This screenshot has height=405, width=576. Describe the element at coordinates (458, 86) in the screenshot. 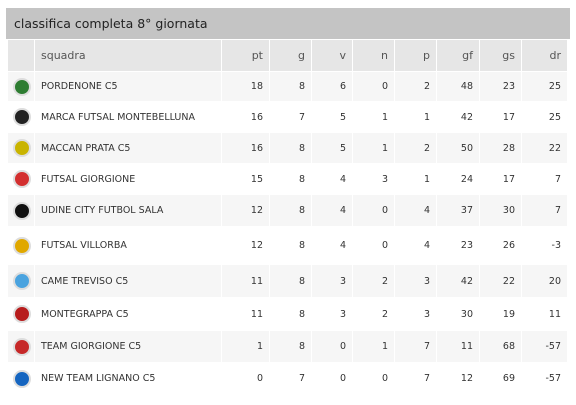

I see `stat-cell: 48` at that location.